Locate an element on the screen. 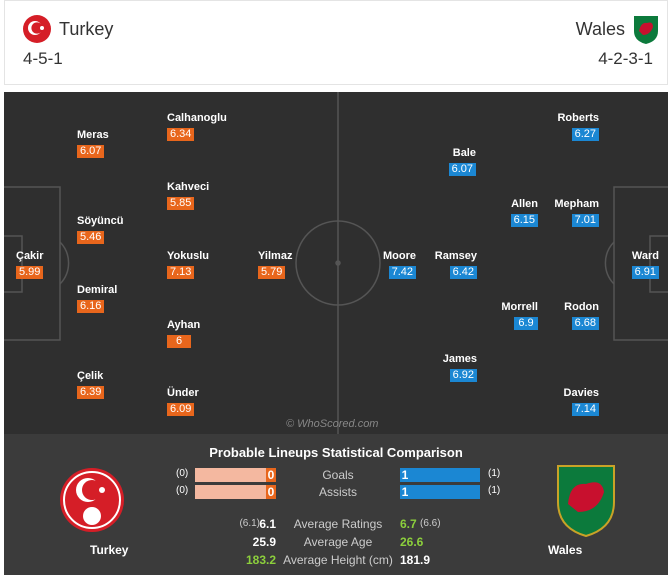 Image resolution: width=672 pixels, height=575 pixels. home-previous: (6.1) is located at coordinates (249, 523).